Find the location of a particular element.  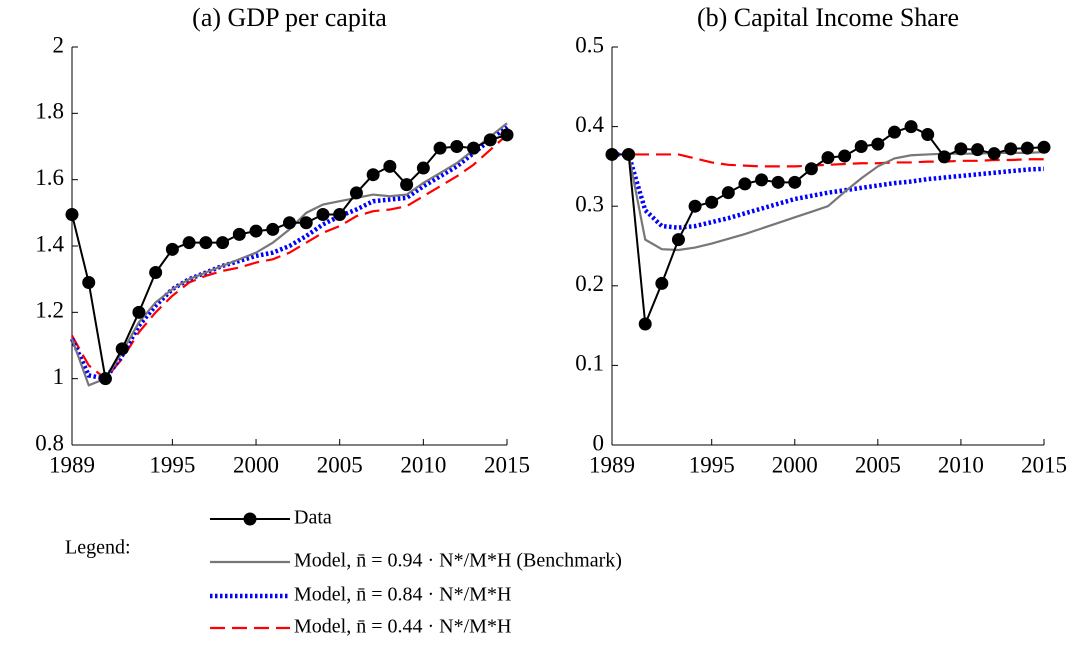

y-tick-label: 1.8 is located at coordinates (49, 111).